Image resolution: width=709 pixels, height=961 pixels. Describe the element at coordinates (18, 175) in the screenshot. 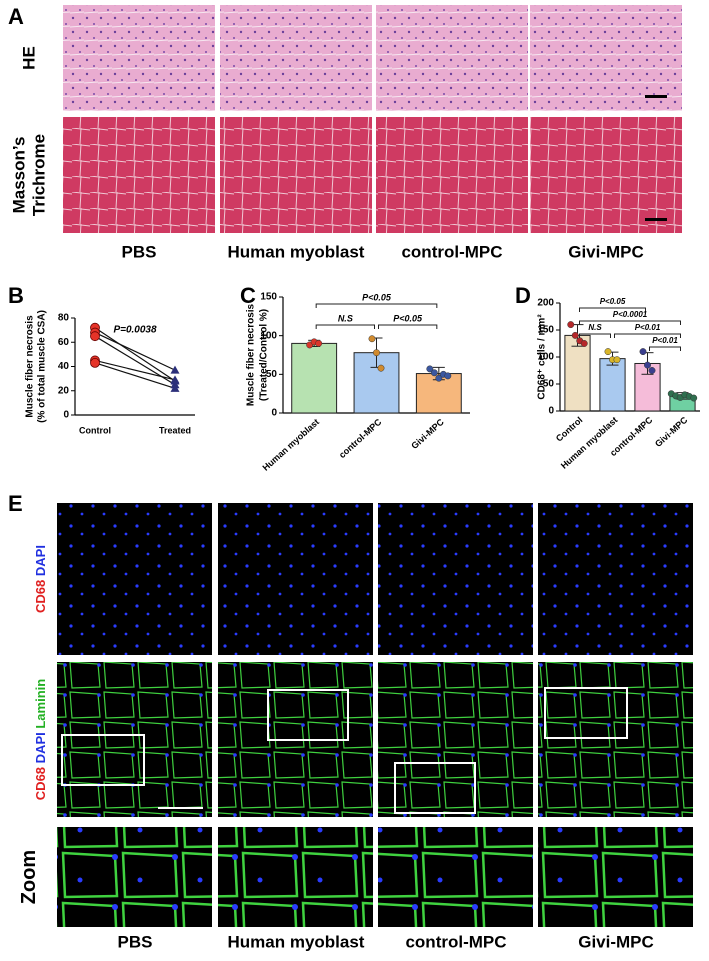

I see `row-label: Masson’s` at that location.